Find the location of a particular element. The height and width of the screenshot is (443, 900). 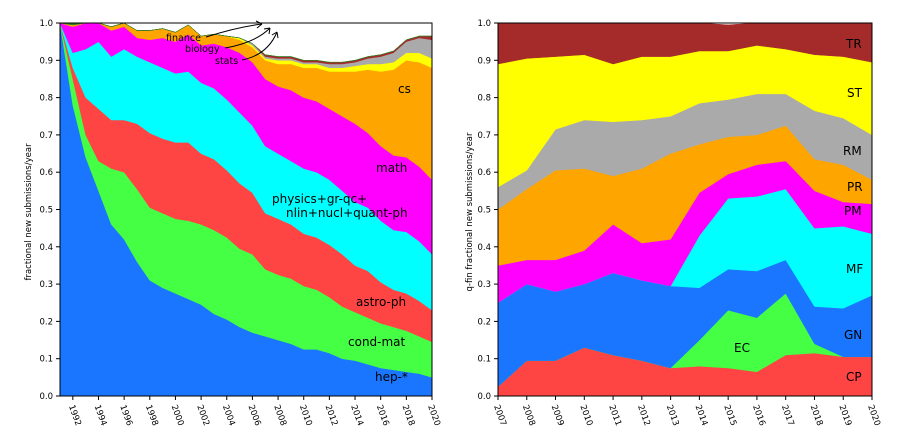

region-label-math: math is located at coordinates (391, 168).